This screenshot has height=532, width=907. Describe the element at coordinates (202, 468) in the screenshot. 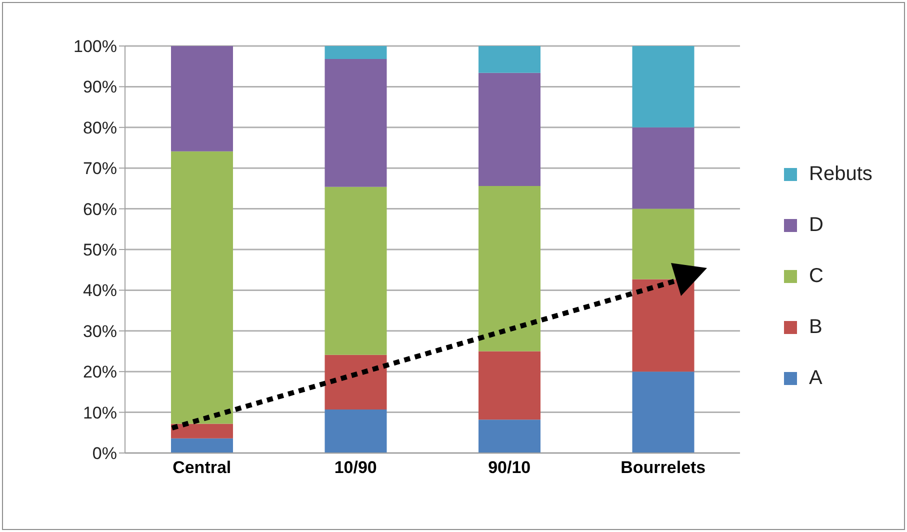

I see `x-tick-label: Central` at that location.